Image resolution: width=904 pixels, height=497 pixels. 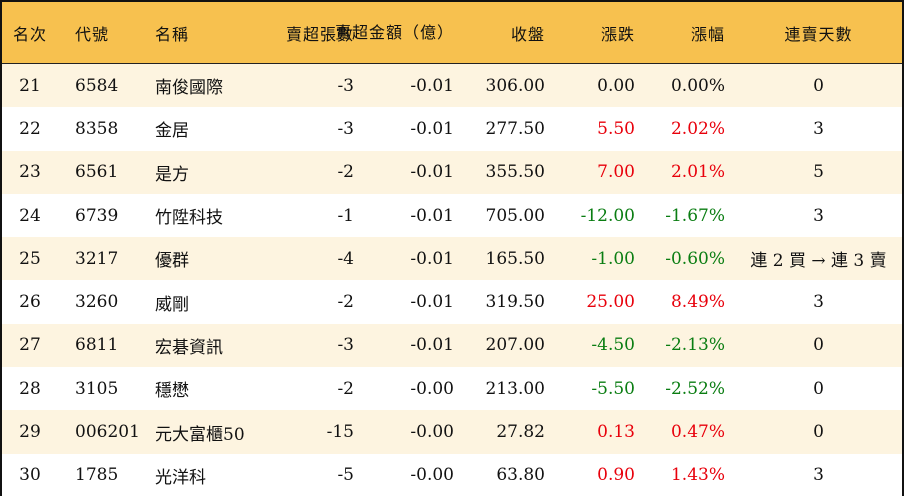 What do you see at coordinates (97, 302) in the screenshot?
I see `cell-code: 3260` at bounding box center [97, 302].